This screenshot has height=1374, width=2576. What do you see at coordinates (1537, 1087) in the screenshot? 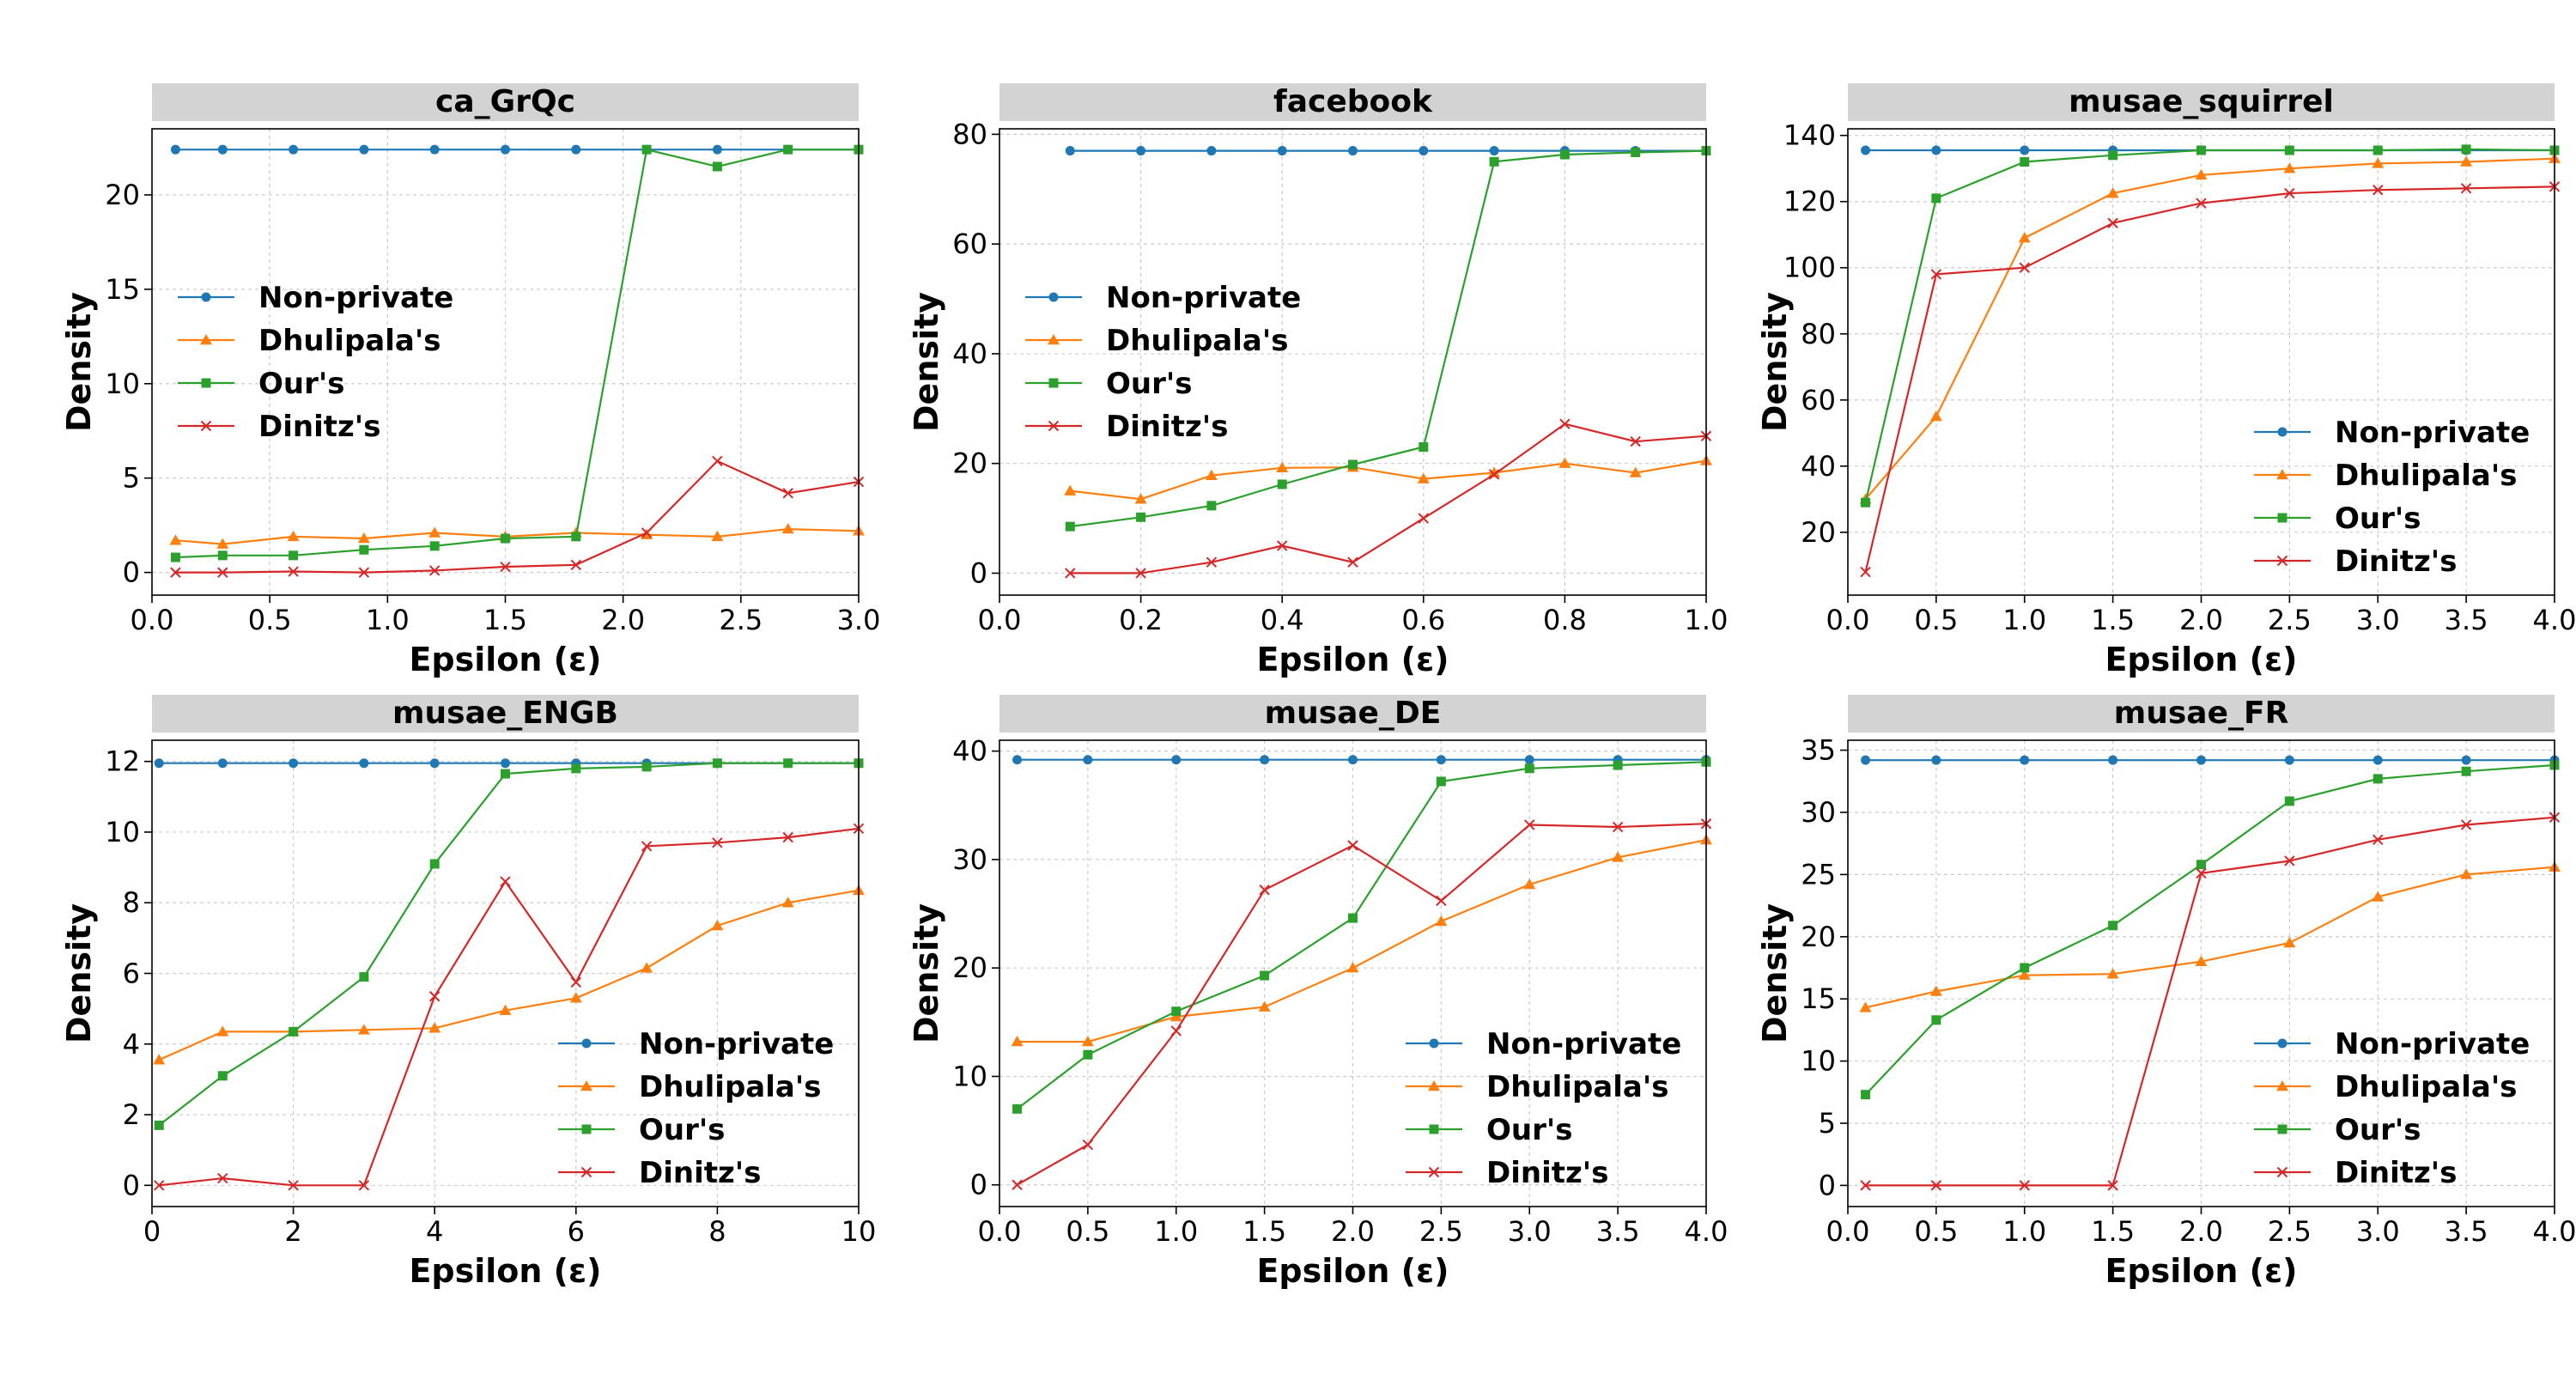
I see `legend-entry: Dhulipala's` at bounding box center [1537, 1087].